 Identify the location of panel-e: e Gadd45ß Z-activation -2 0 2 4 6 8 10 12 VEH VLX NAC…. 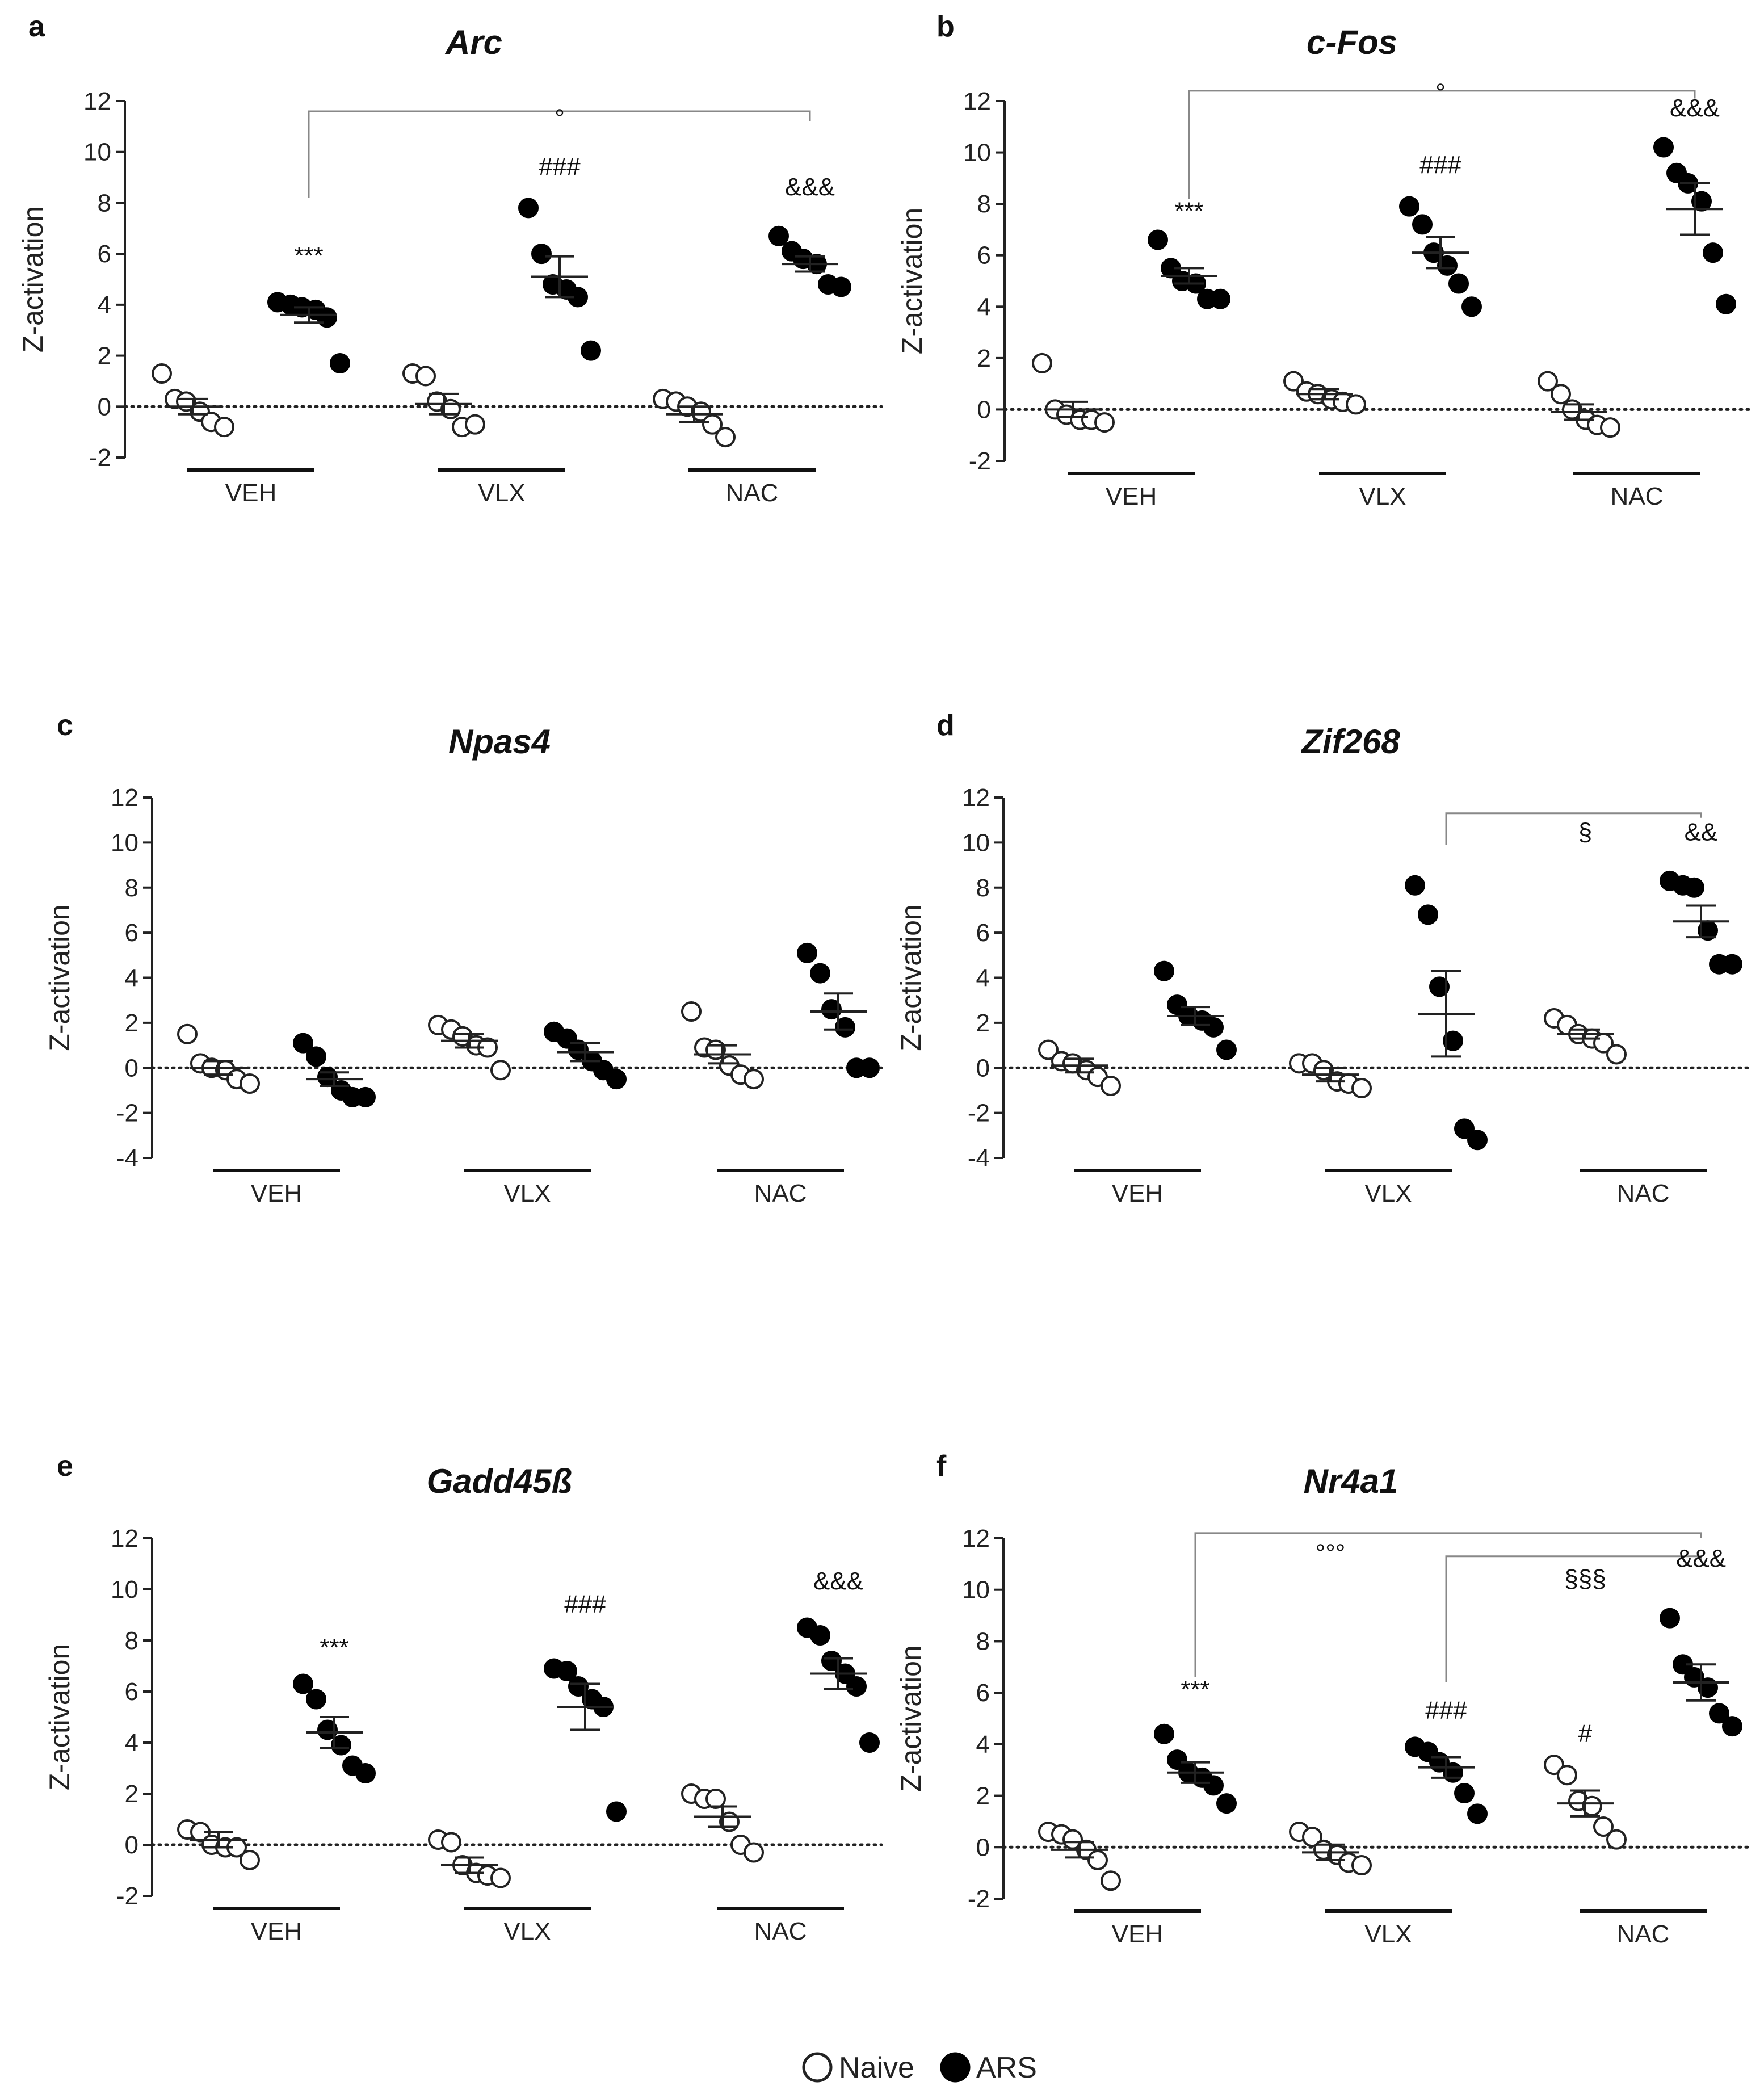
(463, 1698).